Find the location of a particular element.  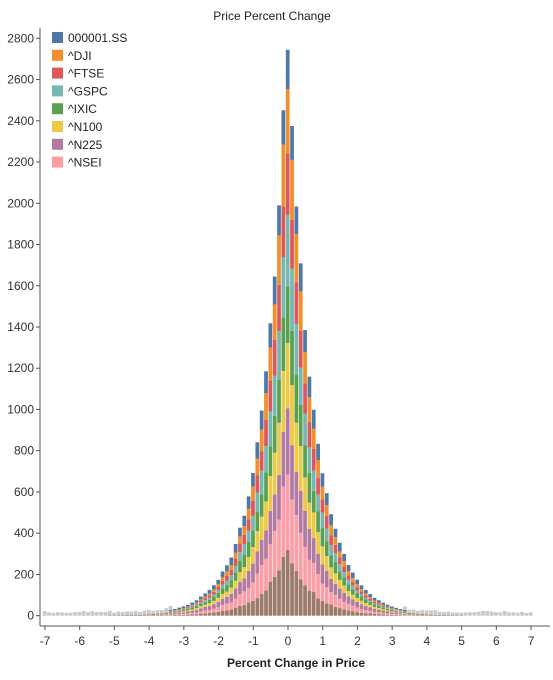

legend-entry: ^DJI is located at coordinates (80, 56).